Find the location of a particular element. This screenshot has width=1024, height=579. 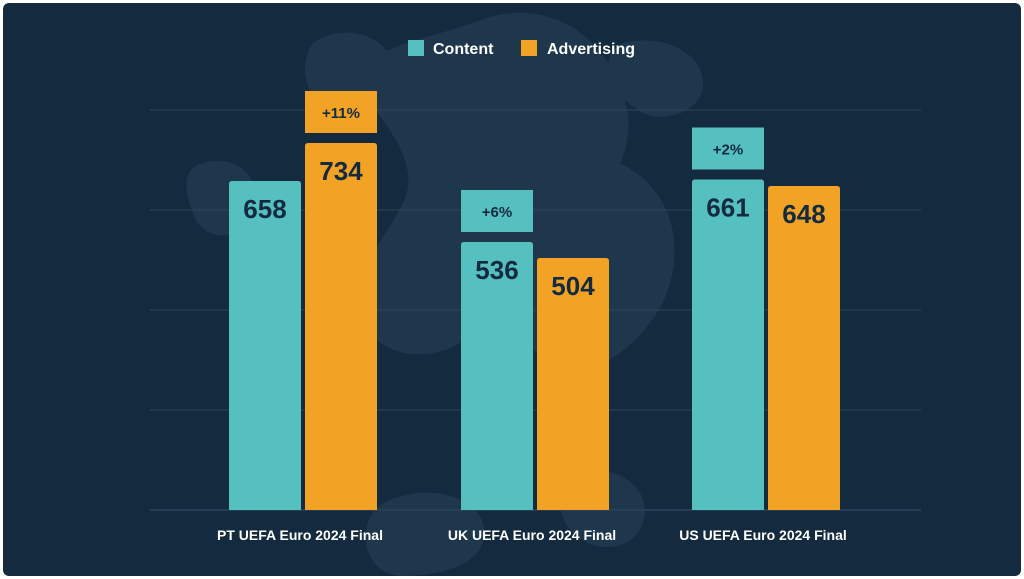

bar-value-label: 536 is located at coordinates (496, 270).